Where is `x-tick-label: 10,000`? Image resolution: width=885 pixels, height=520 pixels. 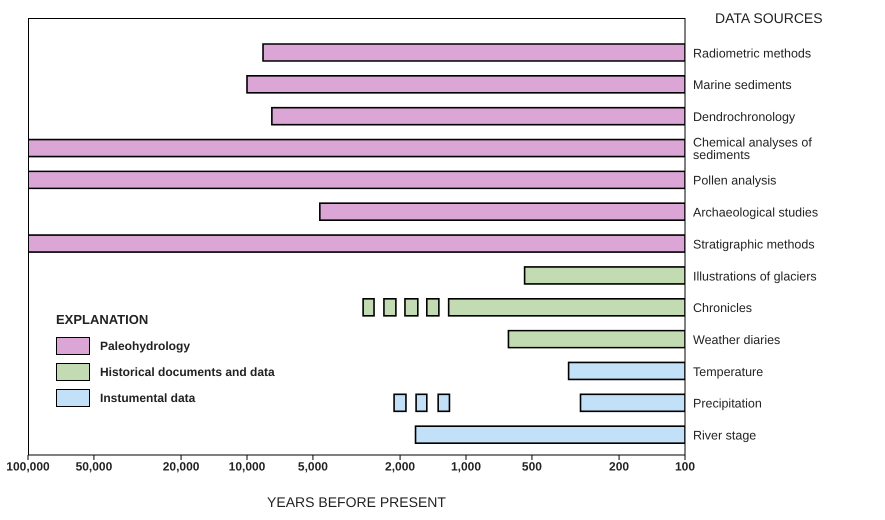 x-tick-label: 10,000 is located at coordinates (247, 467).